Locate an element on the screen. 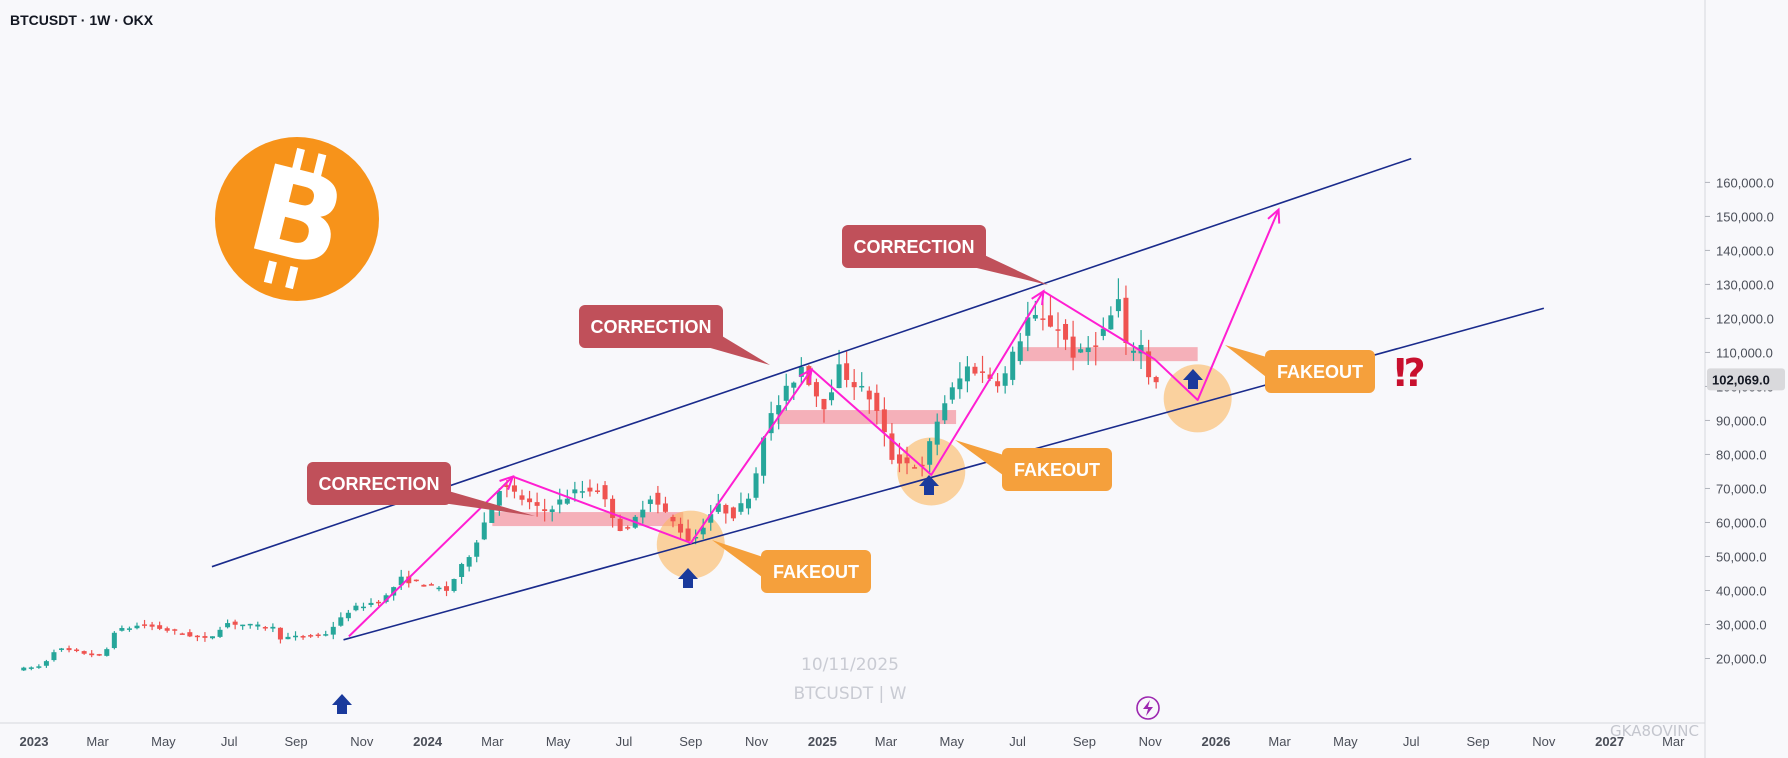 The image size is (1788, 758). time-axis-label: Jul is located at coordinates (1411, 741).